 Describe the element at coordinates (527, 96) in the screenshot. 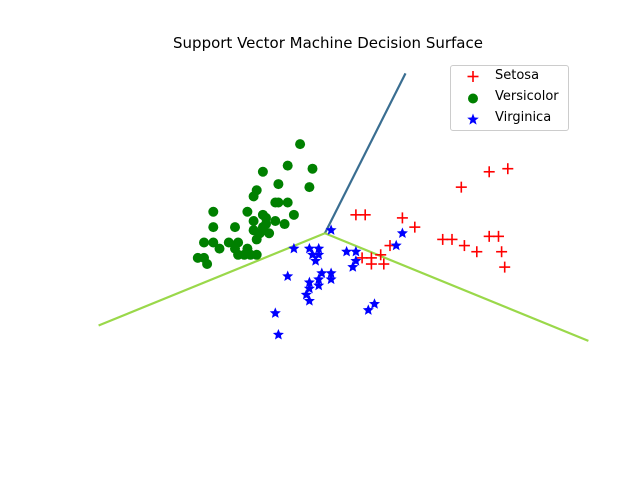

I see `legend-label-versicolor: Versicolor` at that location.